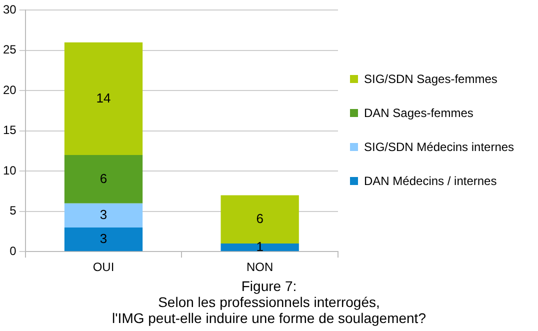 The width and height of the screenshot is (538, 331). I want to click on y-tick-label: 15, so click(9, 130).